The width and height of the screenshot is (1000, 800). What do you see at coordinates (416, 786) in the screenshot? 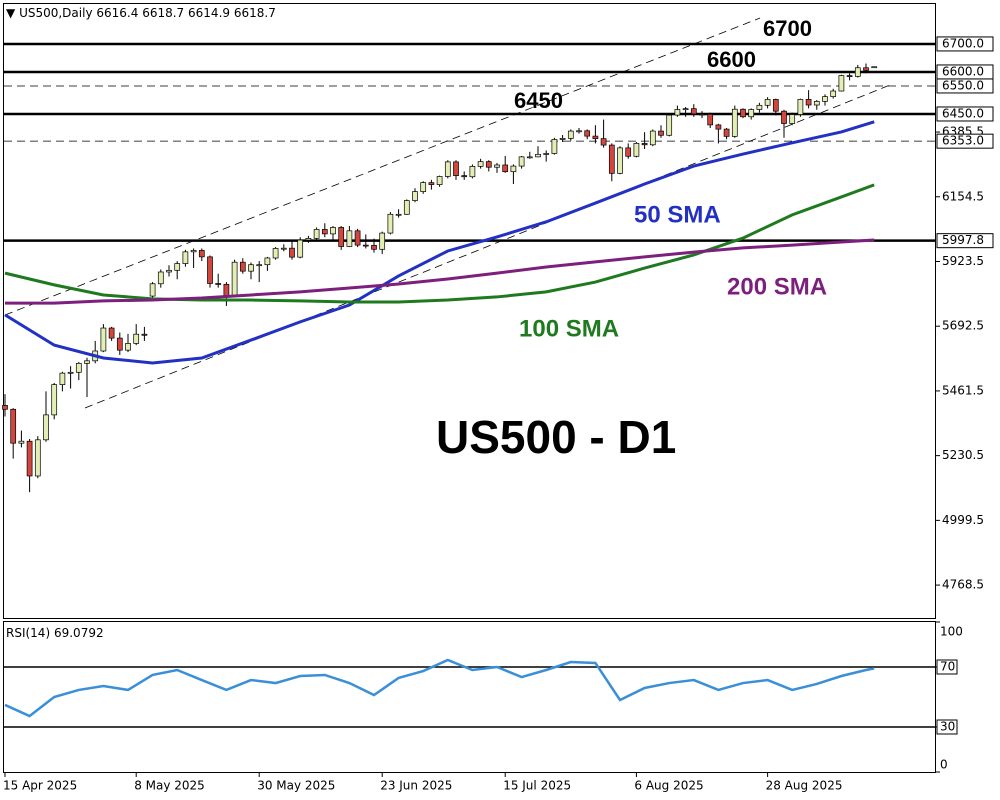
I see `x-tick-label: 23 Jun 2025` at bounding box center [416, 786].